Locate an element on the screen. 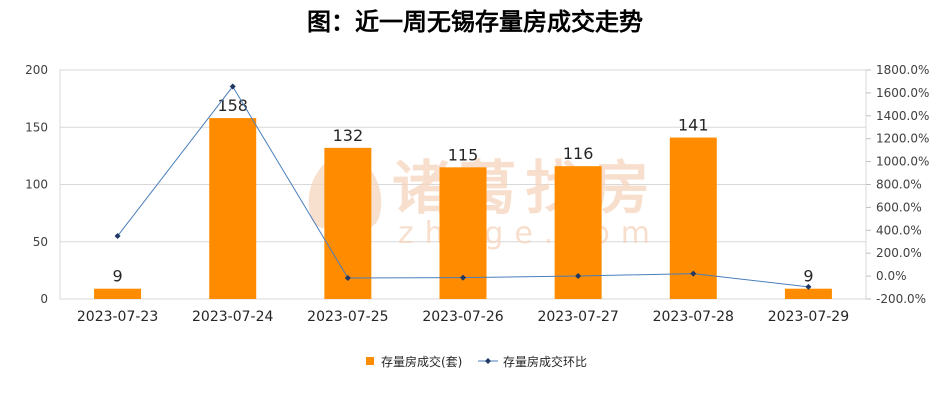 This screenshot has height=400, width=950. legend-label-bar: 存量房成交(套) is located at coordinates (421, 361).